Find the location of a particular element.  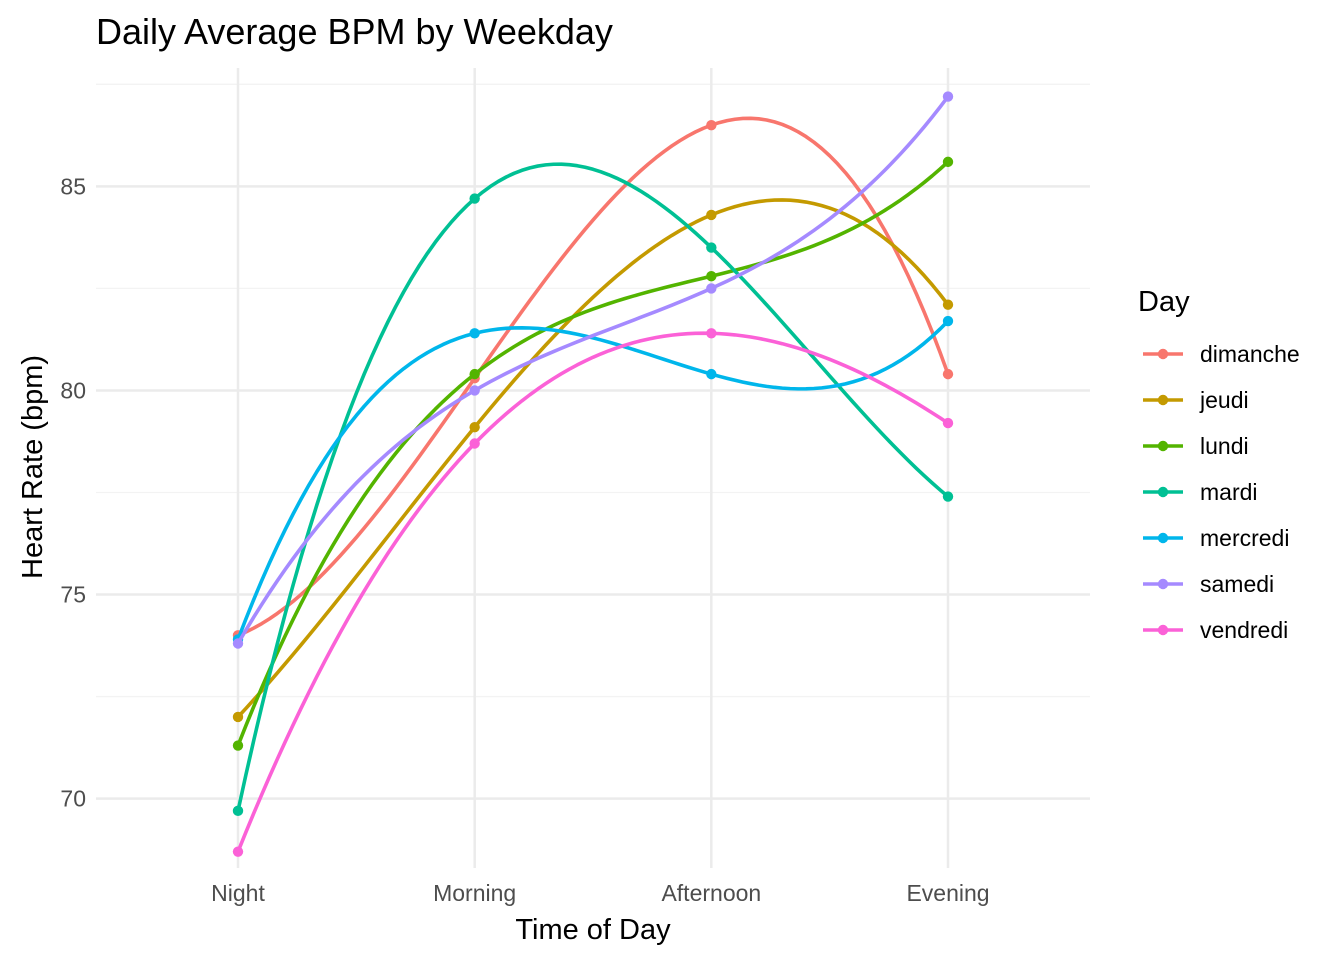

x-tick-label: Afternoon is located at coordinates (711, 893).